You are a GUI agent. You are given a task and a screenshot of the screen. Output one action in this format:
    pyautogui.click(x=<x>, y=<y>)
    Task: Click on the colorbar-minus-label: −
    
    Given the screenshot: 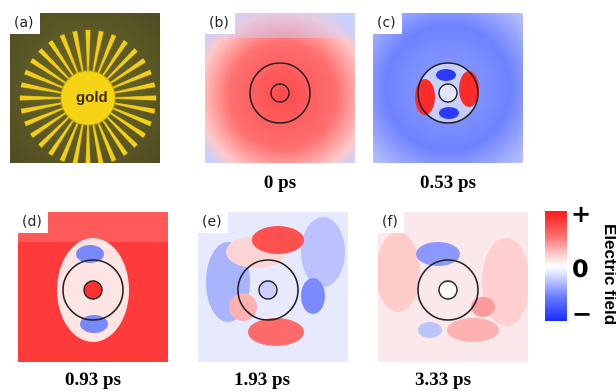 What is the action you would take?
    pyautogui.click(x=582, y=314)
    